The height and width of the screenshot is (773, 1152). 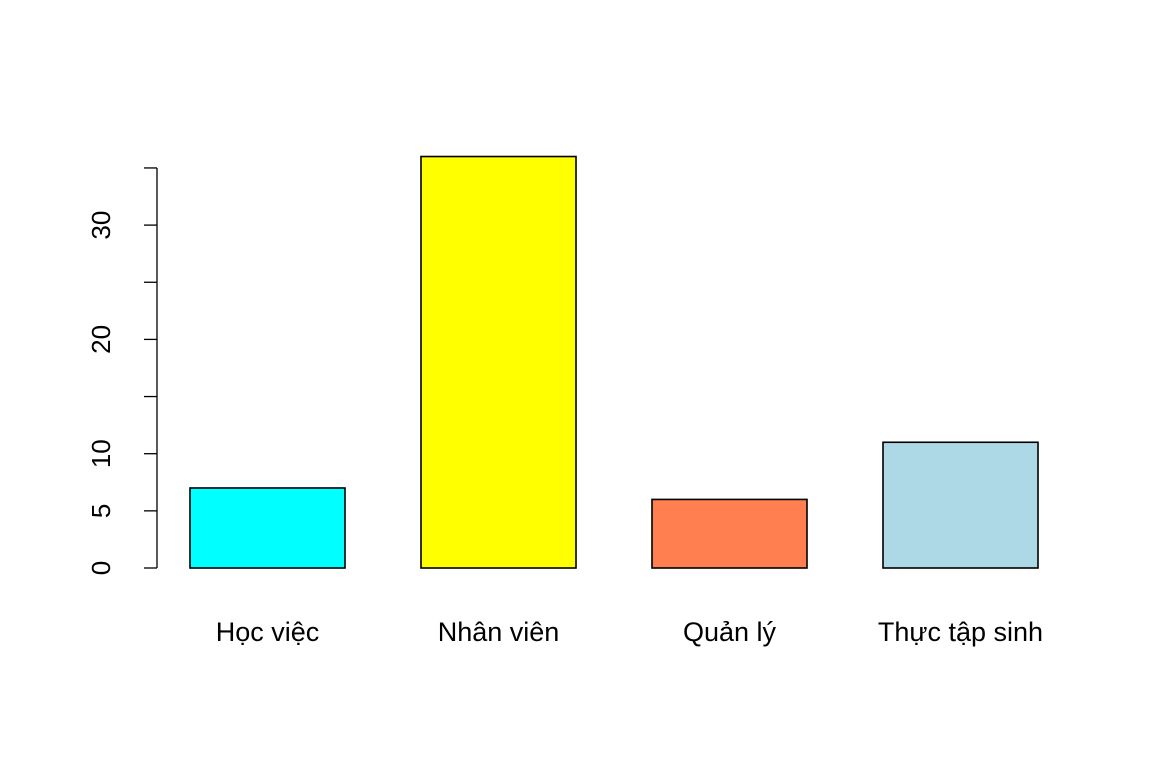 What do you see at coordinates (101, 568) in the screenshot?
I see `y-tick-label: 0` at bounding box center [101, 568].